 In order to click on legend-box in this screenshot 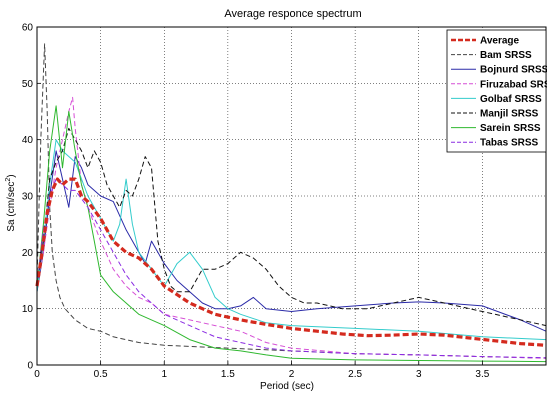, I will do `click(496, 91)`.